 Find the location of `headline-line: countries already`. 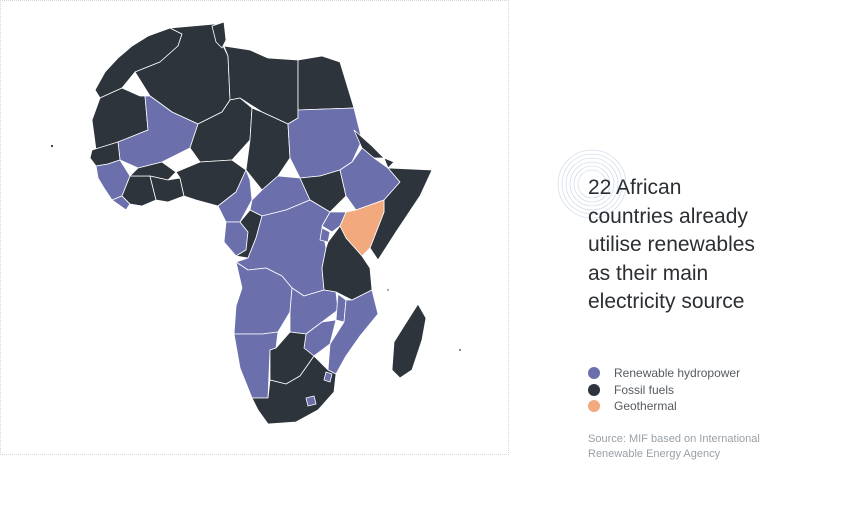

headline-line: countries already is located at coordinates (668, 216).